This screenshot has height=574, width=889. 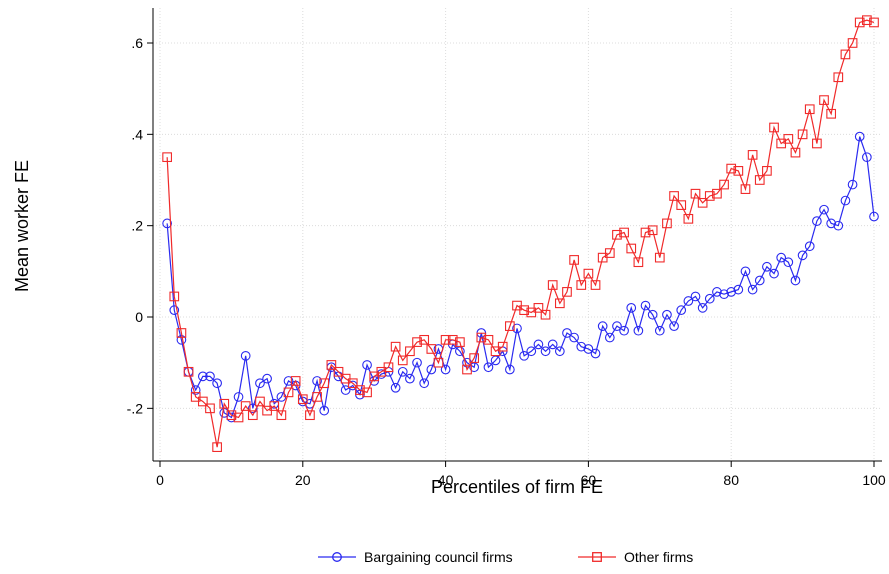 I want to click on x-tick-label: 80, so click(x=731, y=480).